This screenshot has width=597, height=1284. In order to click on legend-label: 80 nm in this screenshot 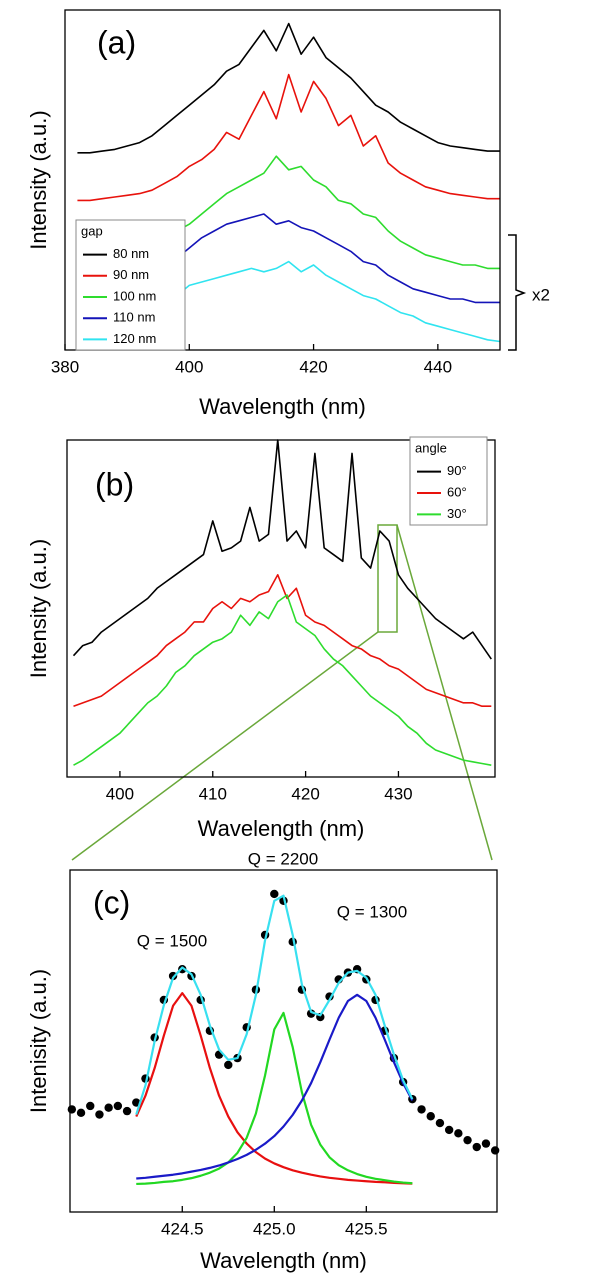, I will do `click(131, 253)`.